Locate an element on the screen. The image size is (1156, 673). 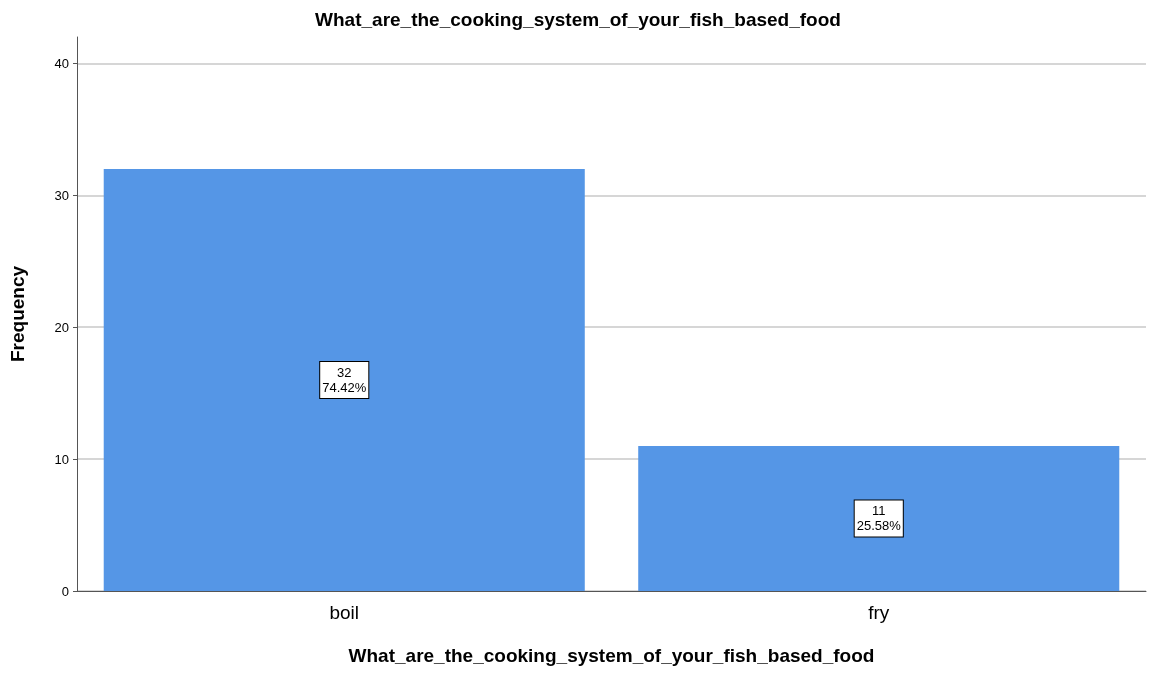
y-tick-label: 20 is located at coordinates (61, 327).